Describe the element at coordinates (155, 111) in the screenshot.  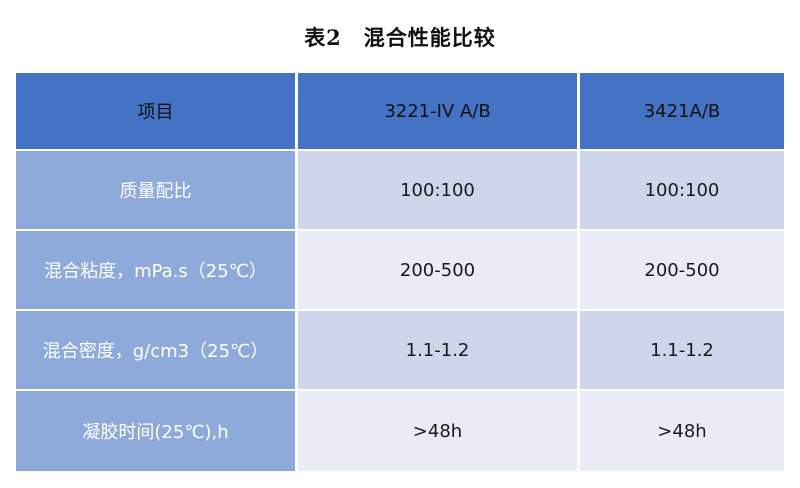
I see `header-cell-item: 项目` at that location.